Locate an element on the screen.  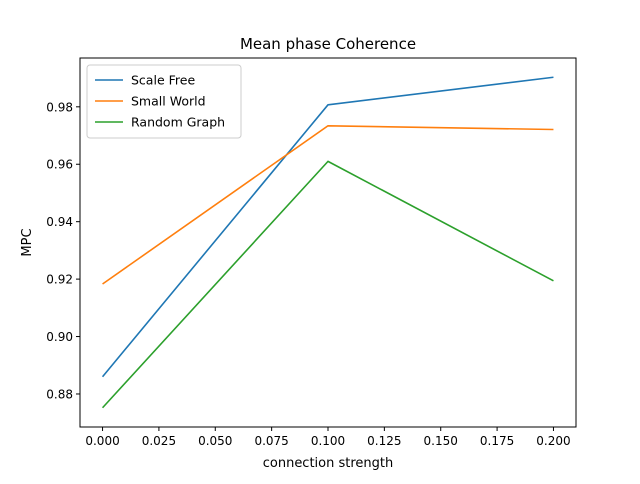
y-axis-ticks: 0.88 0.90 0.92 0.94 0.96 0.98 is located at coordinates (63, 250).